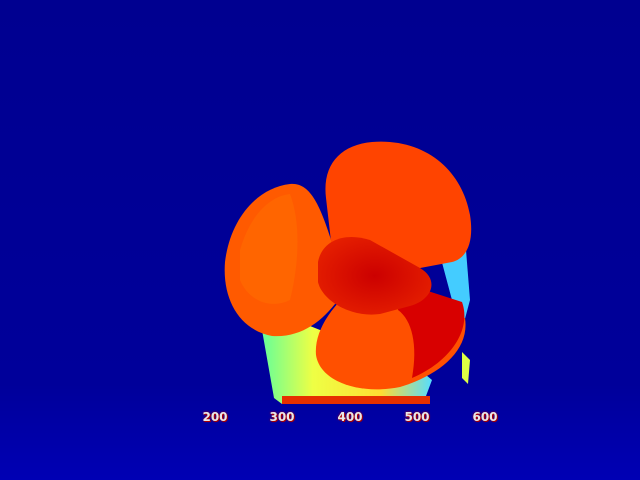  What do you see at coordinates (282, 417) in the screenshot?
I see `axis-tick-300: 300` at bounding box center [282, 417].